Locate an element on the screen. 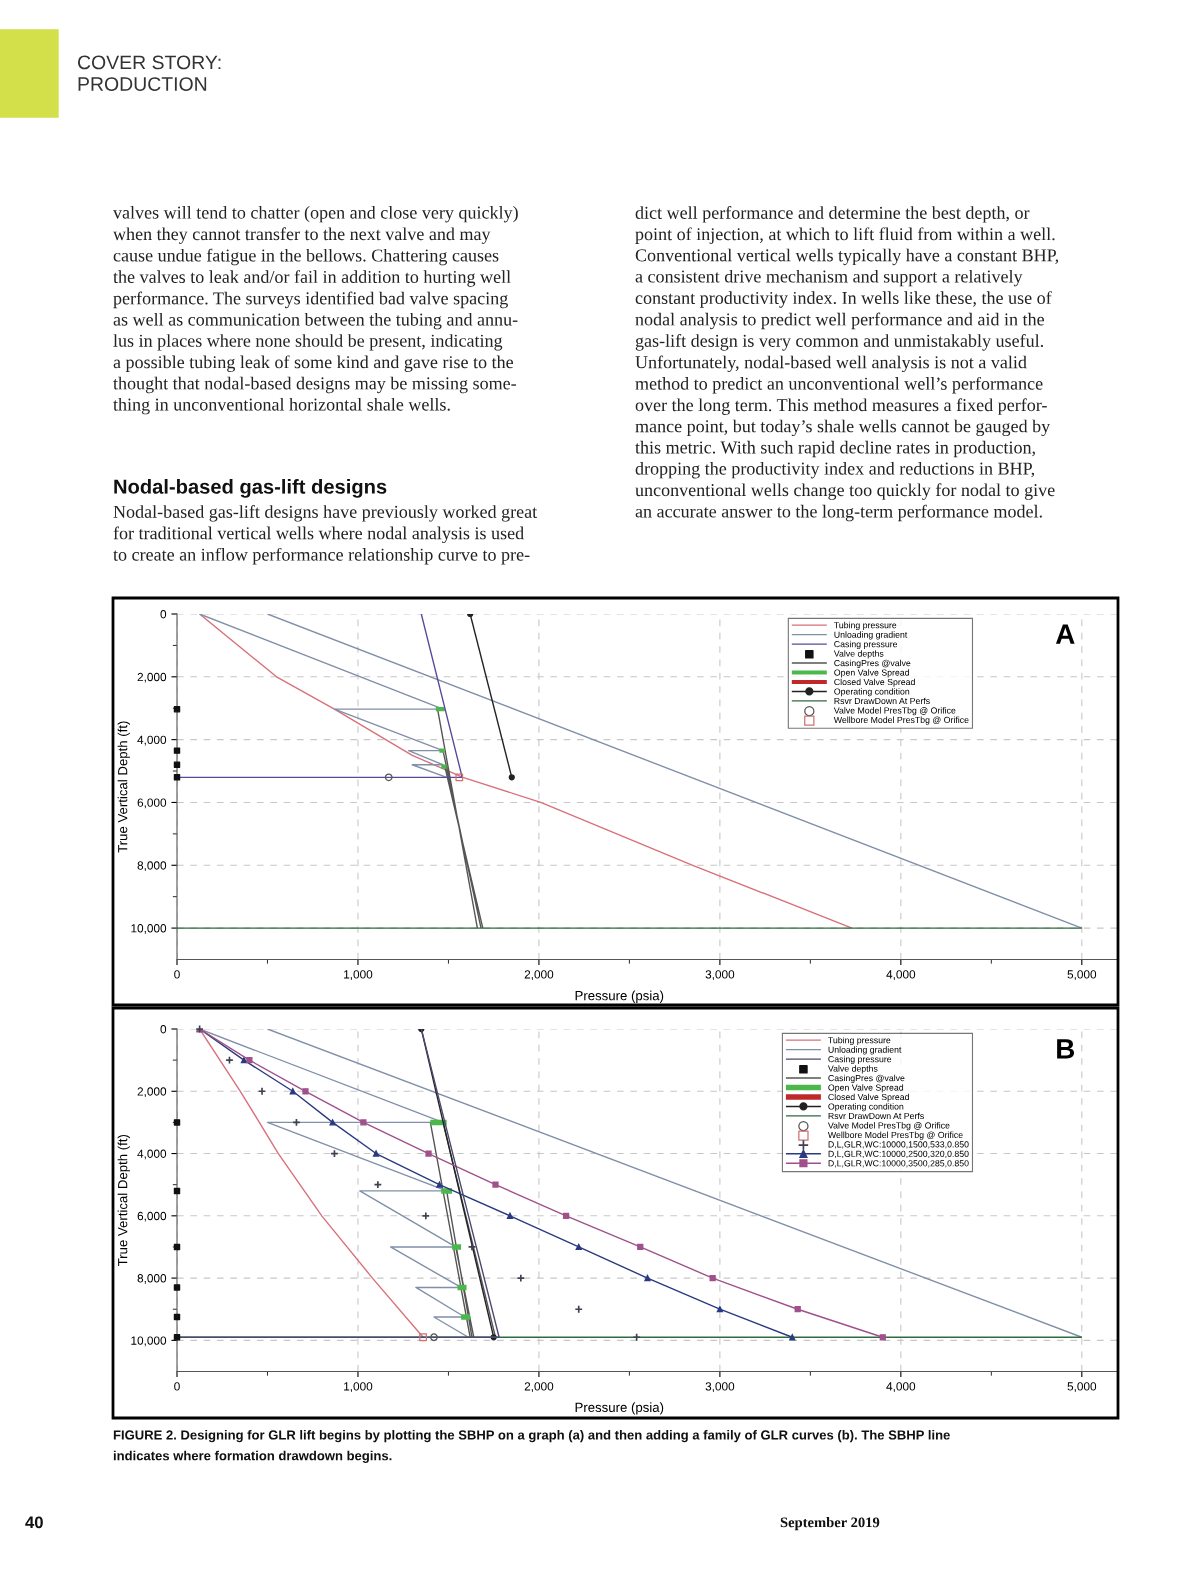  text: 40 is located at coordinates (34, 1522).